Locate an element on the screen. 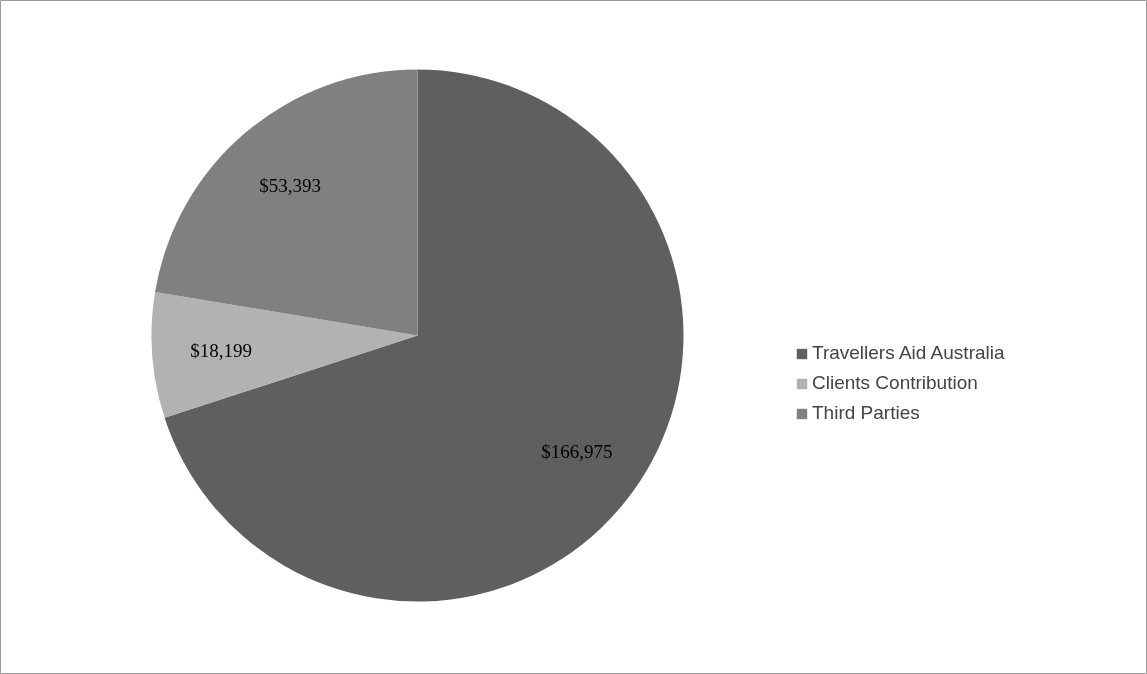  data-label: $53,393 is located at coordinates (290, 185).